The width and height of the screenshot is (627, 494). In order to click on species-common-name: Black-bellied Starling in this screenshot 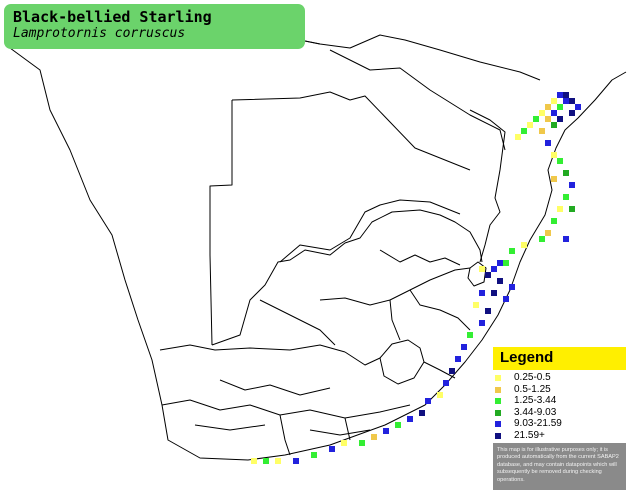, I will do `click(112, 17)`.